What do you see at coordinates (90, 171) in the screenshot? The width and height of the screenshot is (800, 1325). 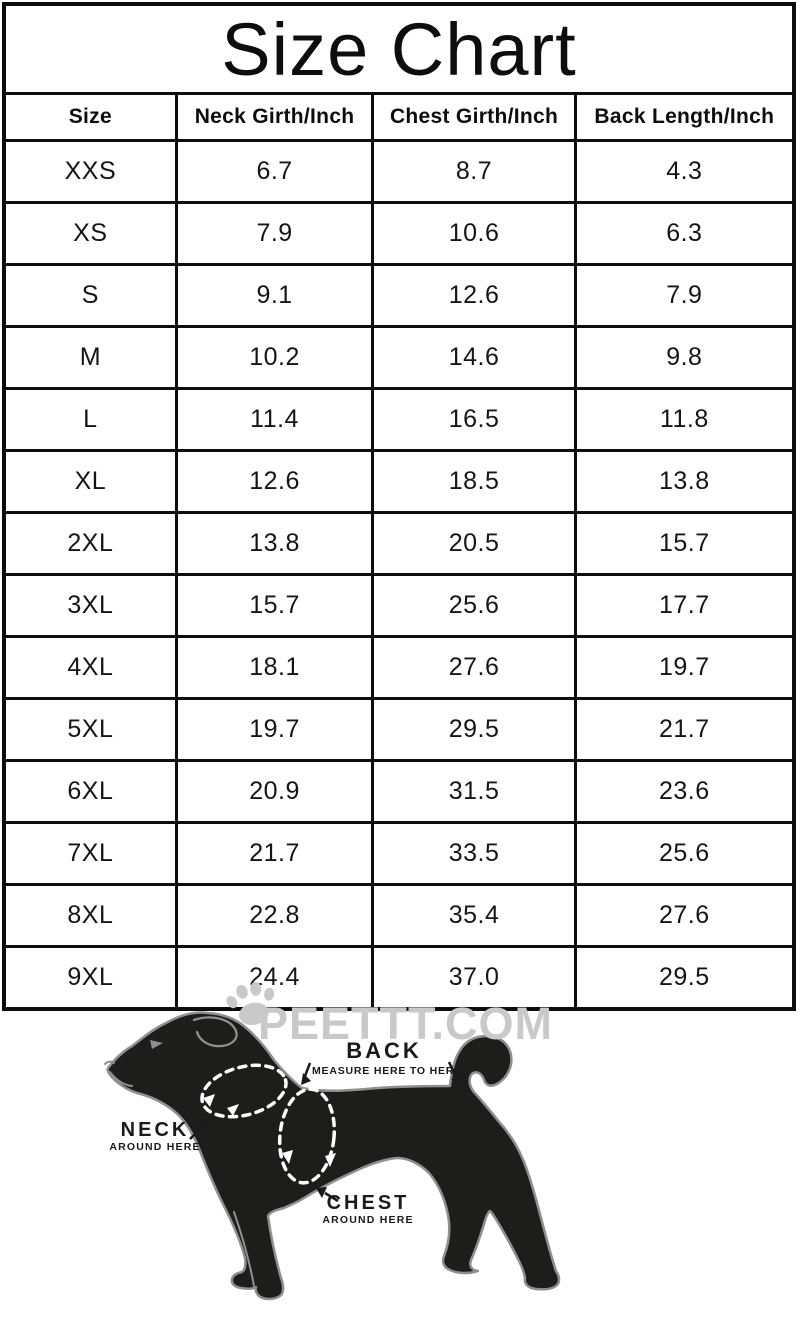 I see `cell-size: XXS` at bounding box center [90, 171].